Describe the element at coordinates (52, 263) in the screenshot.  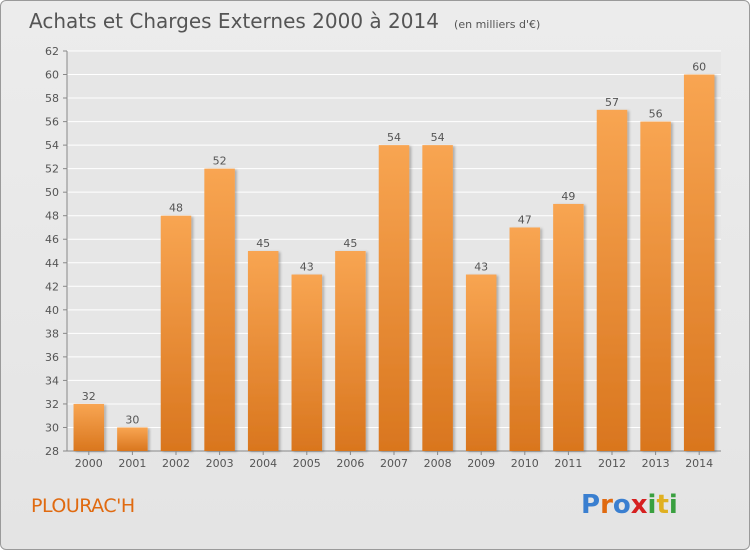
I see `y-tick-label: 44` at that location.